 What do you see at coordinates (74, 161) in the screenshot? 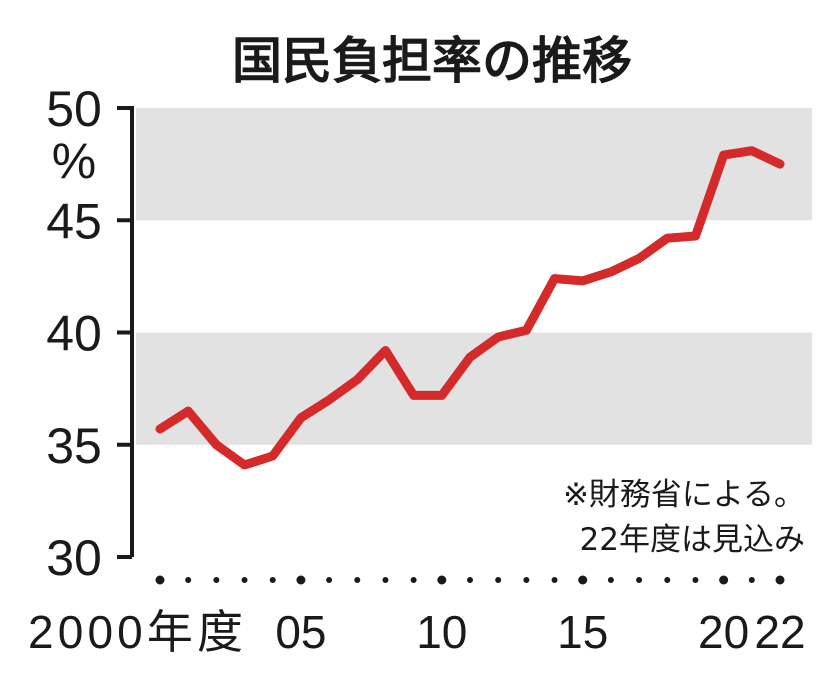
I see `y-unit-label: %` at bounding box center [74, 161].